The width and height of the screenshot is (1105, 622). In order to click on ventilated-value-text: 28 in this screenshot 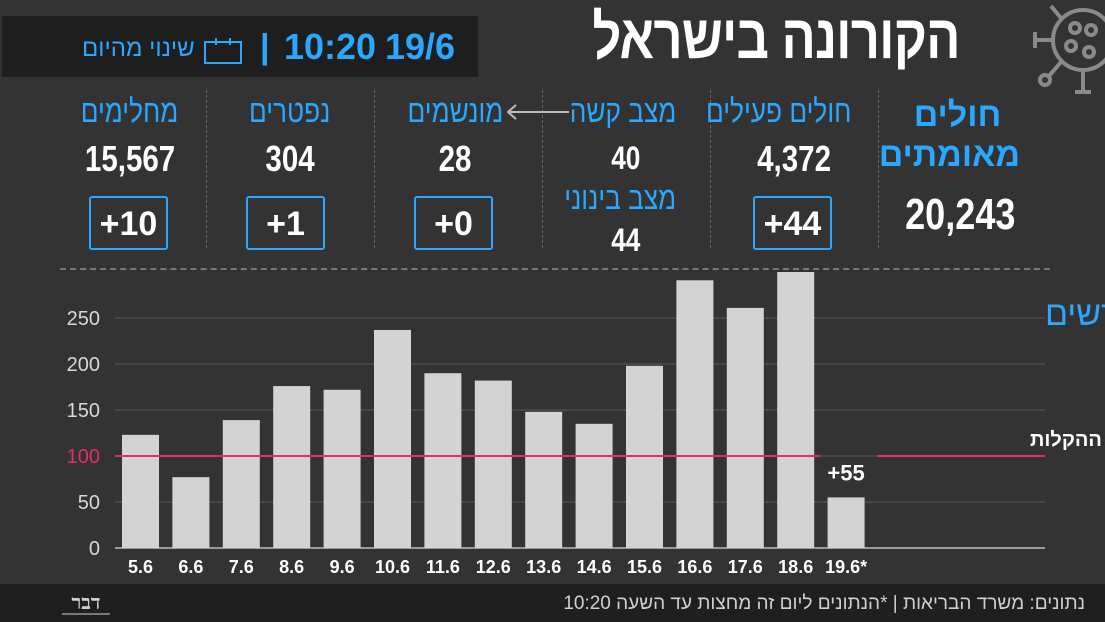, I will do `click(455, 158)`.